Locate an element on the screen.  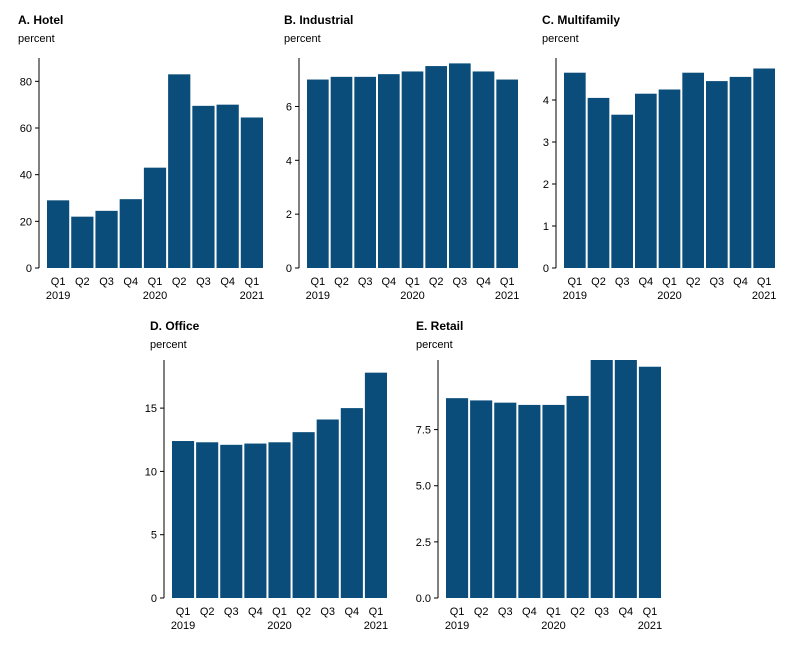
y-tick-label: 0.0 is located at coordinates (423, 599).